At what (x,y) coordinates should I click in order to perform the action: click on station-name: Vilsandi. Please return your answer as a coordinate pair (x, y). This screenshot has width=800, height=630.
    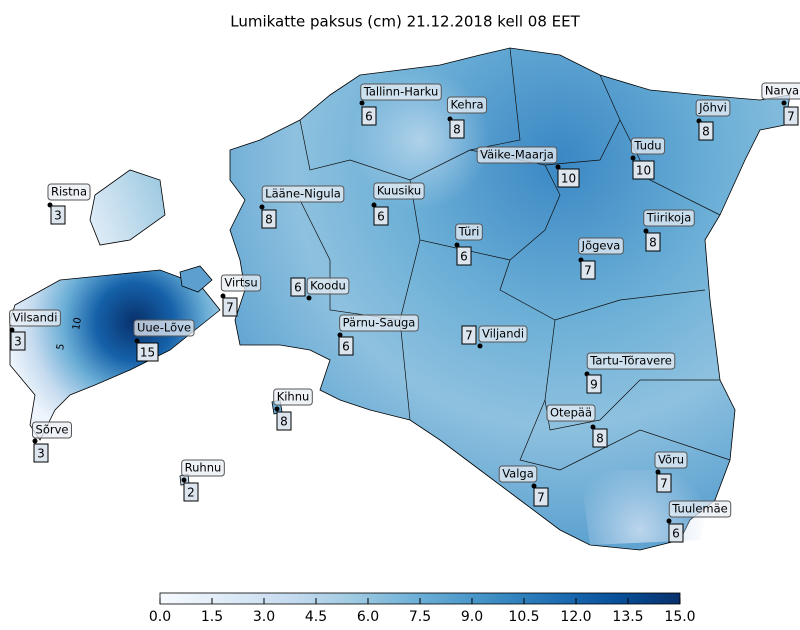
    Looking at the image, I should click on (35, 318).